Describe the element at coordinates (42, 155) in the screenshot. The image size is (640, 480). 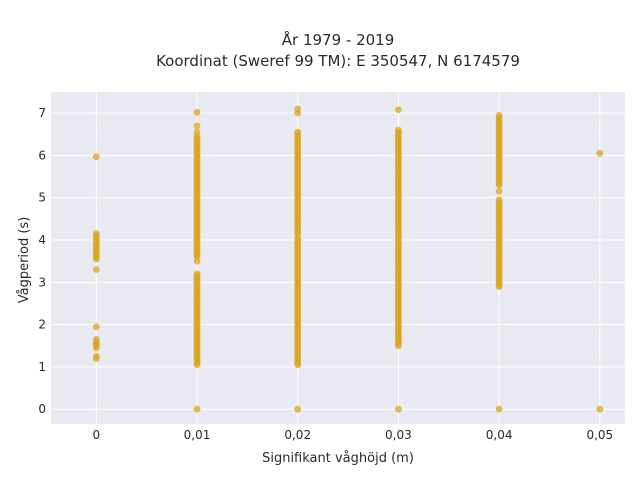
I see `y-tick-label: 6` at that location.